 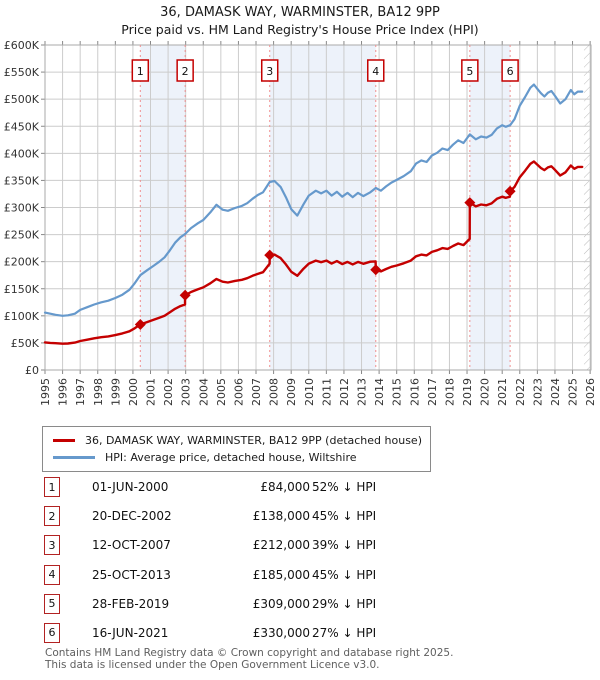 I want to click on sale-price: £309,000, so click(x=281, y=603).